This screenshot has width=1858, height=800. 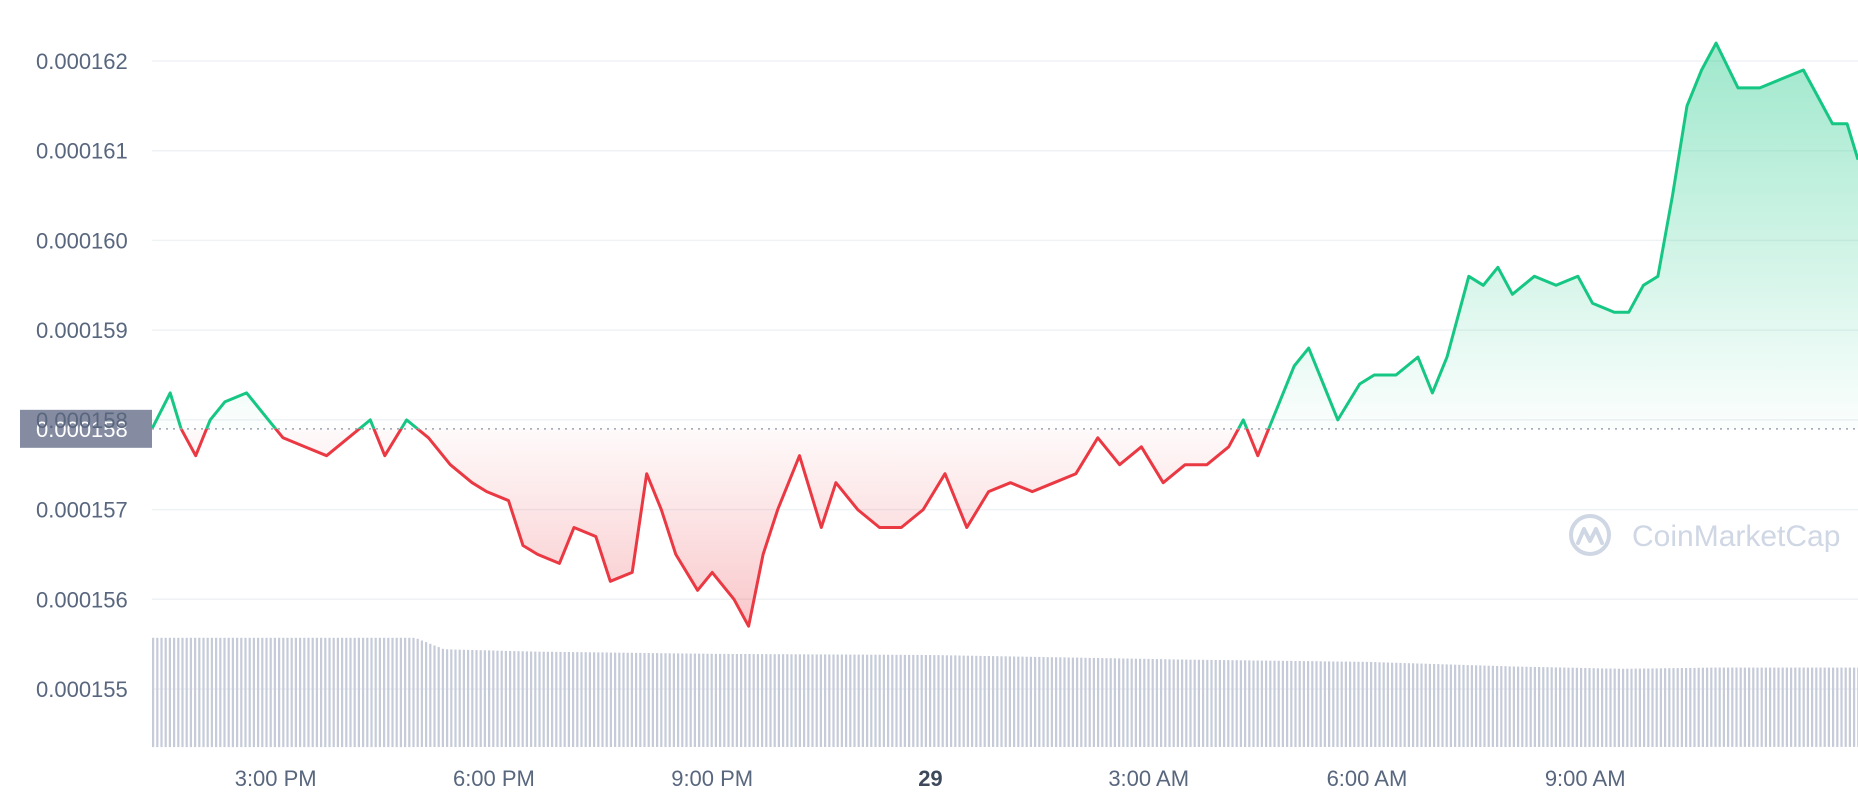 I want to click on x-tick-label: 3:00 PM, so click(x=276, y=778).